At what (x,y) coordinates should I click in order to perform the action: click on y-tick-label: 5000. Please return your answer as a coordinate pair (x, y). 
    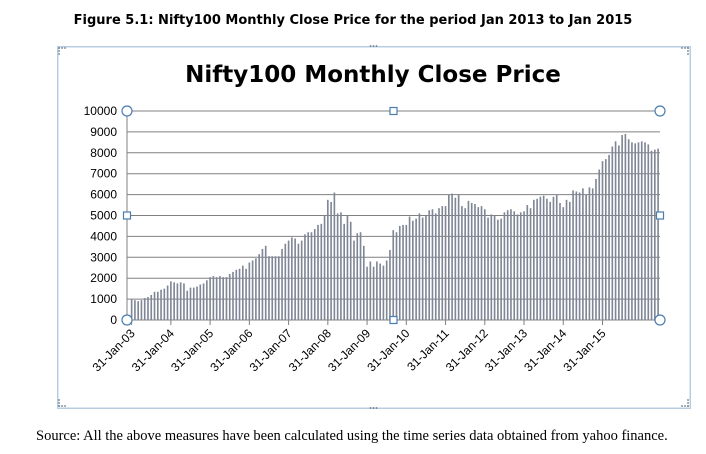
    Looking at the image, I should click on (103, 216).